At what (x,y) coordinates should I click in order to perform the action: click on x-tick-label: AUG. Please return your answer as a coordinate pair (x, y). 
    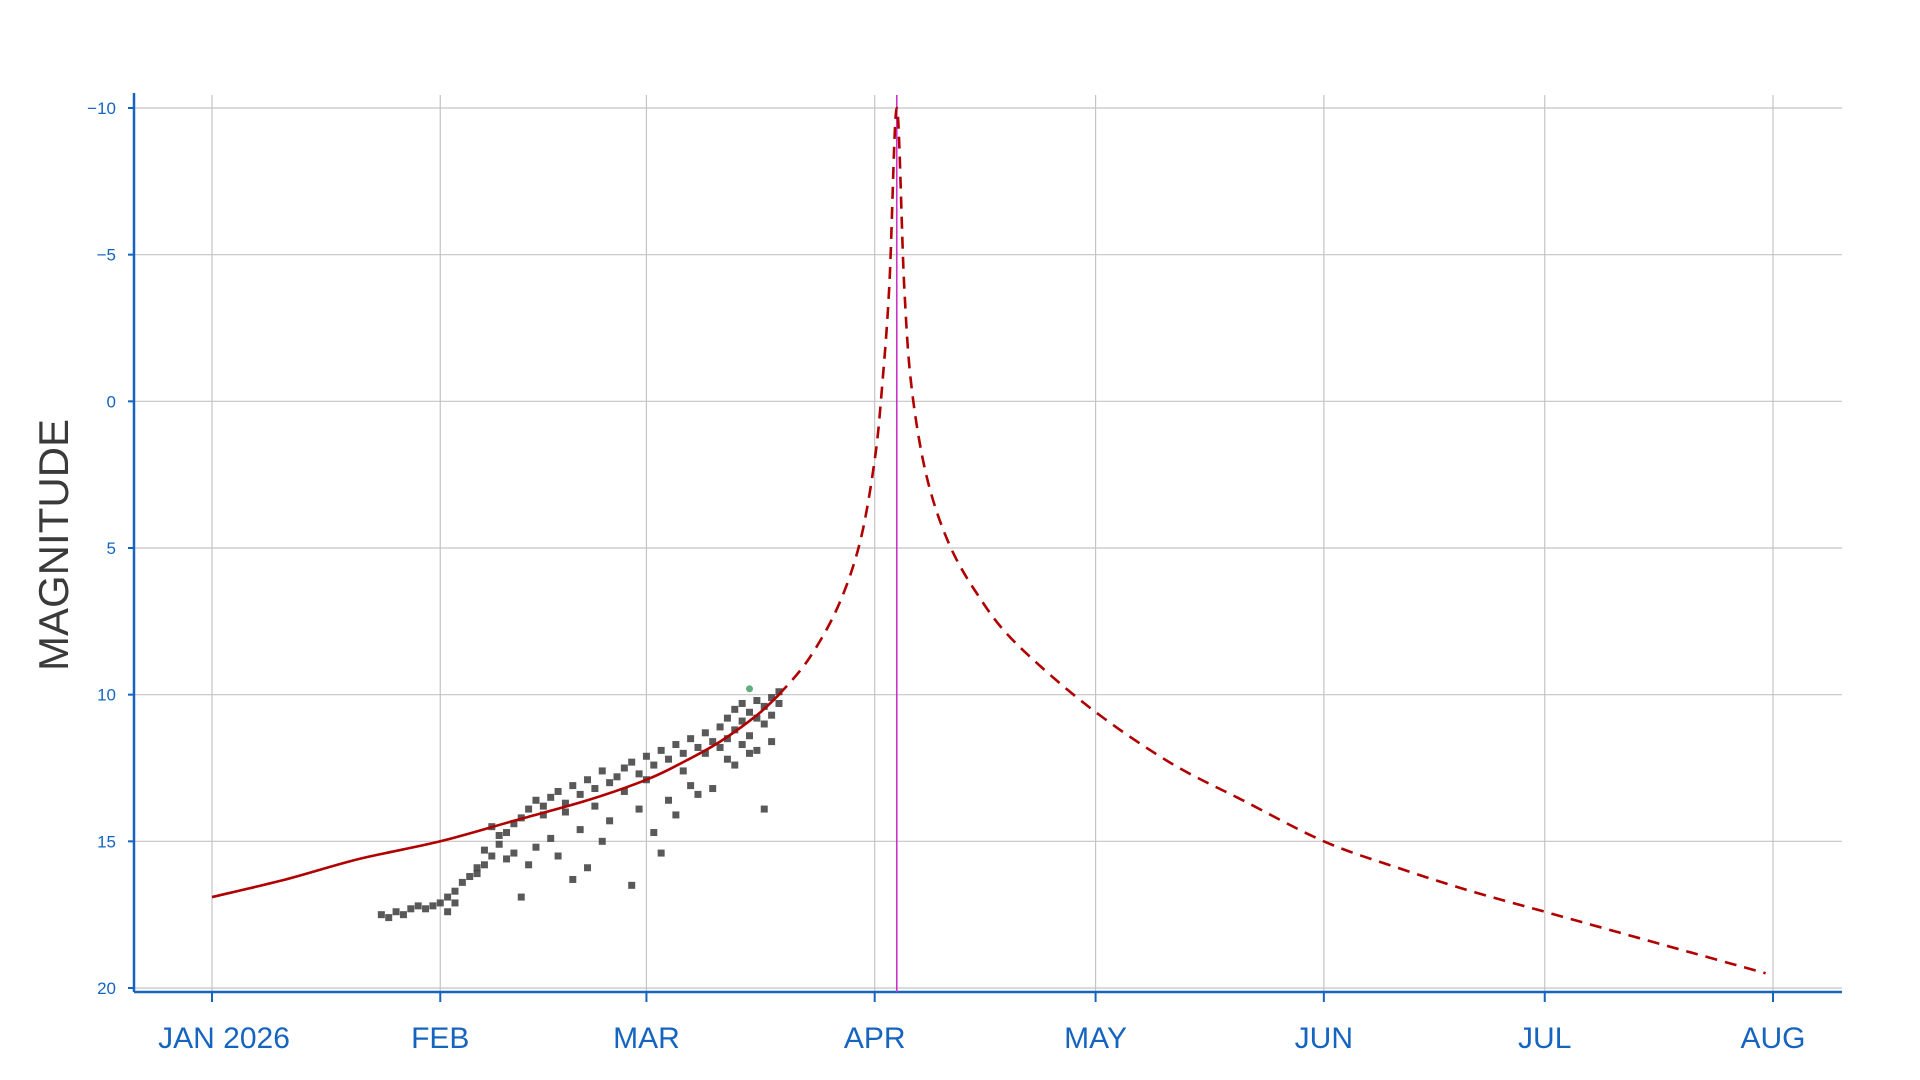
    Looking at the image, I should click on (1772, 1038).